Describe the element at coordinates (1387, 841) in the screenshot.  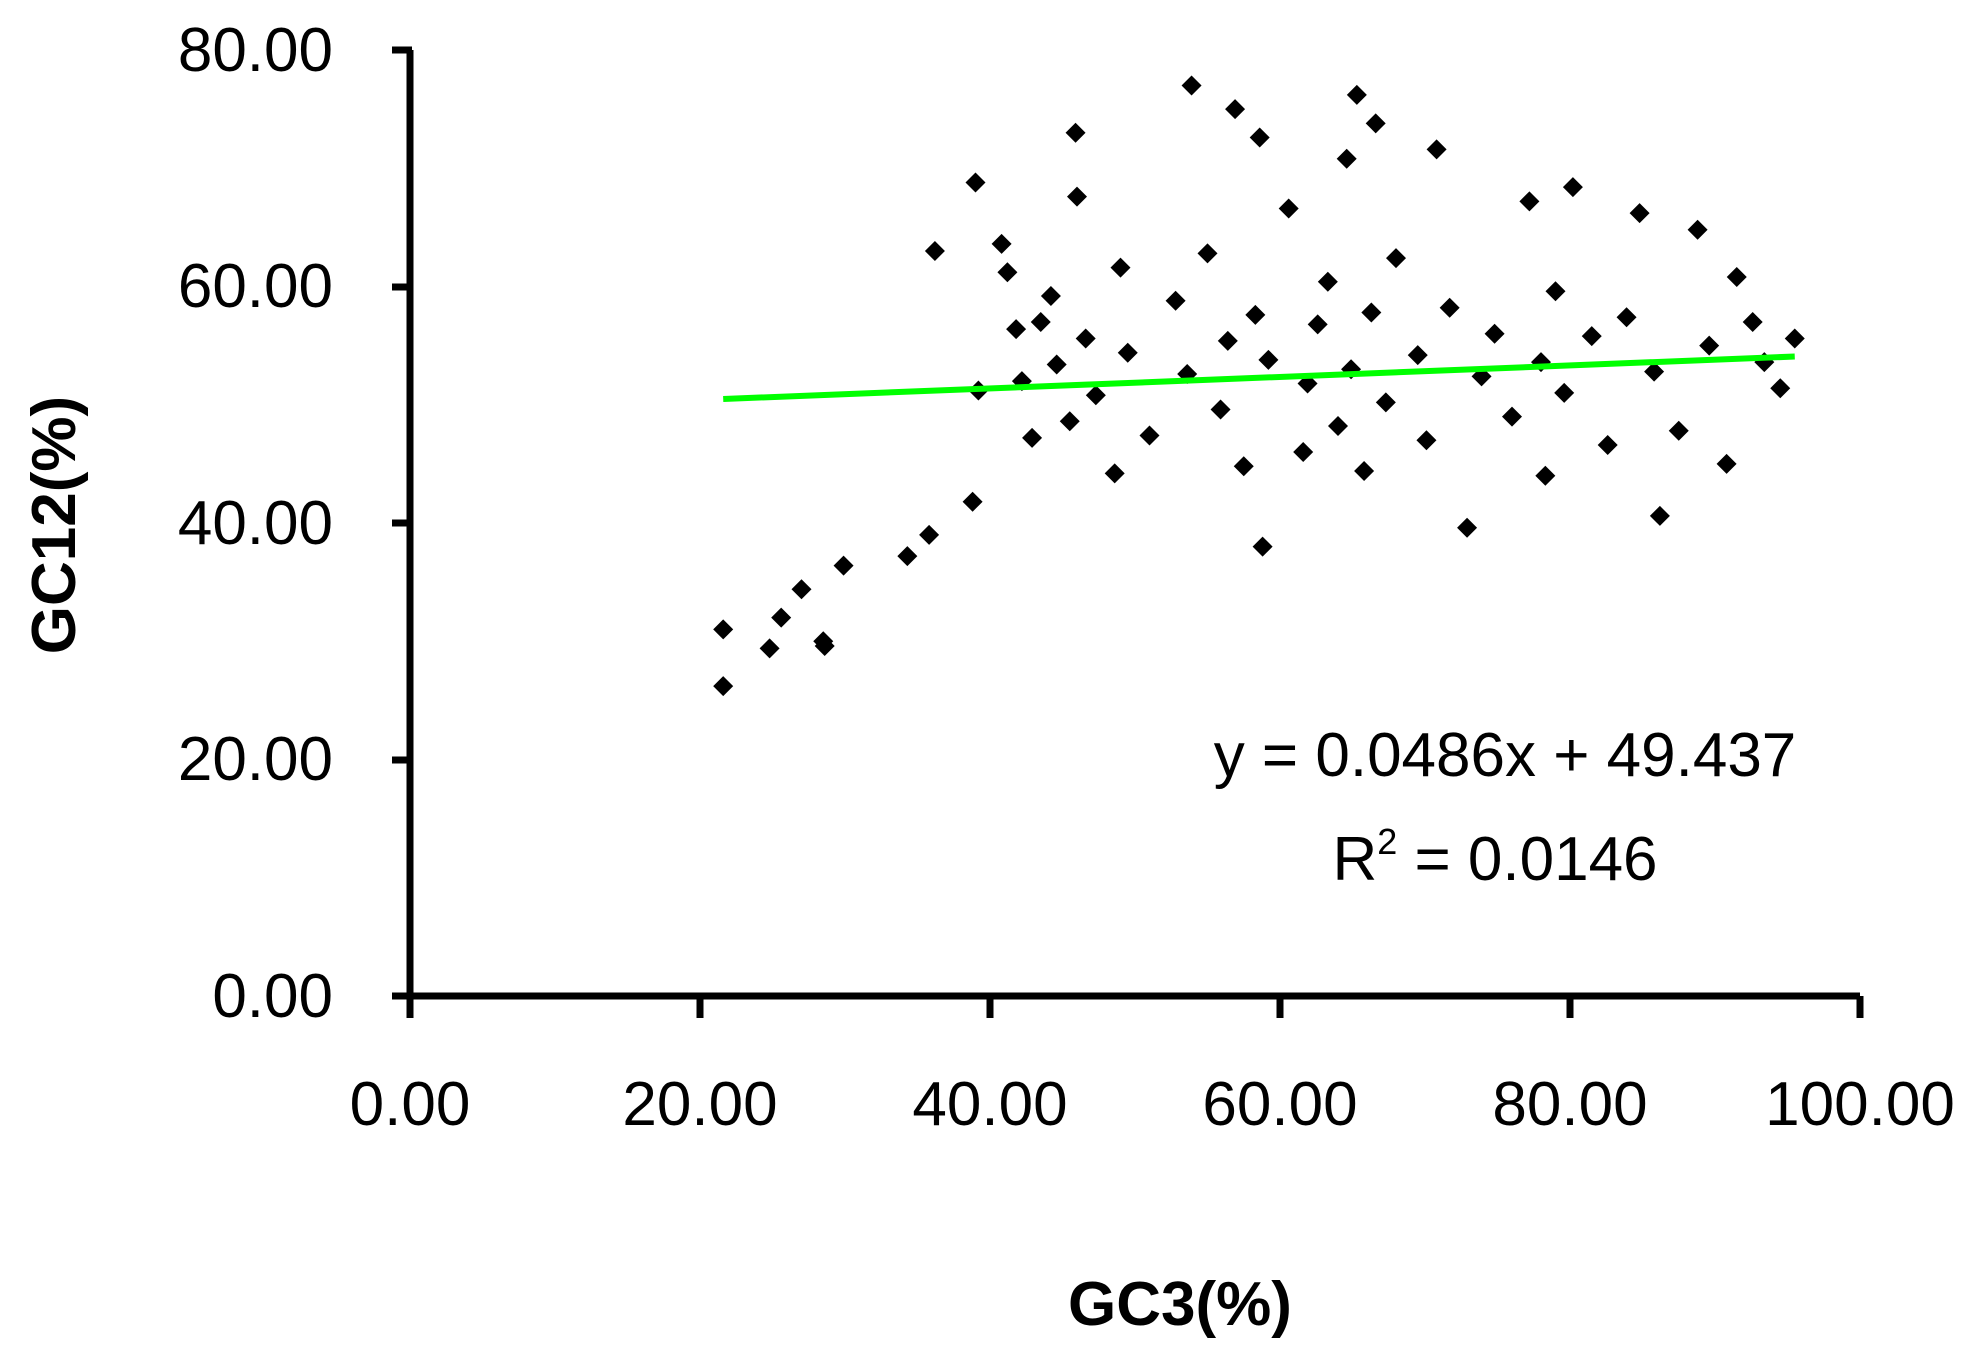
I see `r-squared-exponent: 2` at that location.